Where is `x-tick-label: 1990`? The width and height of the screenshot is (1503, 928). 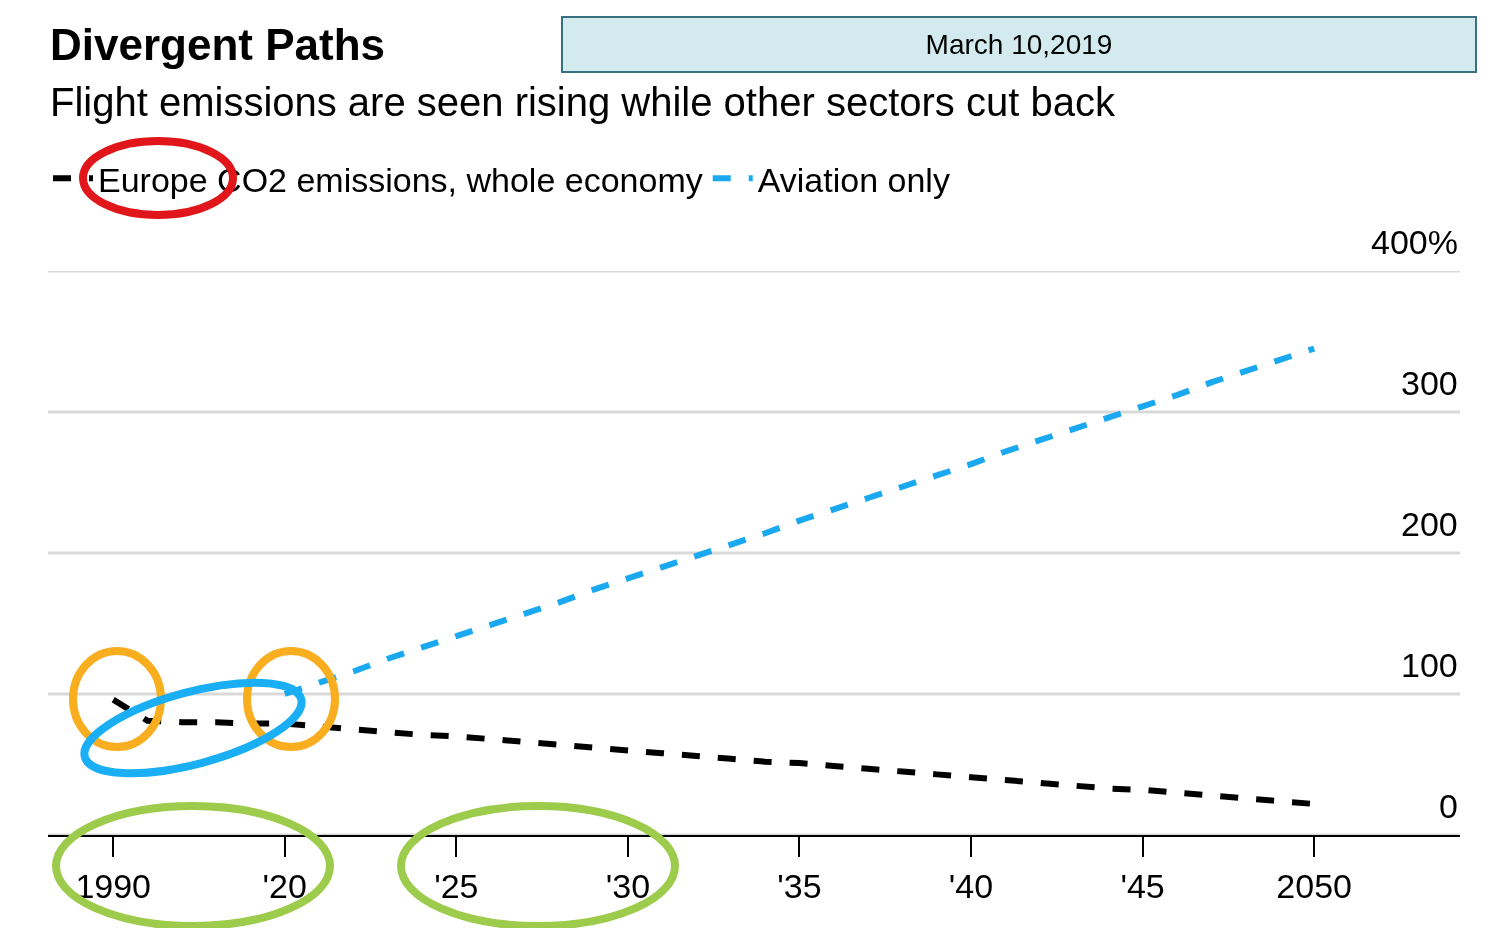 x-tick-label: 1990 is located at coordinates (113, 885).